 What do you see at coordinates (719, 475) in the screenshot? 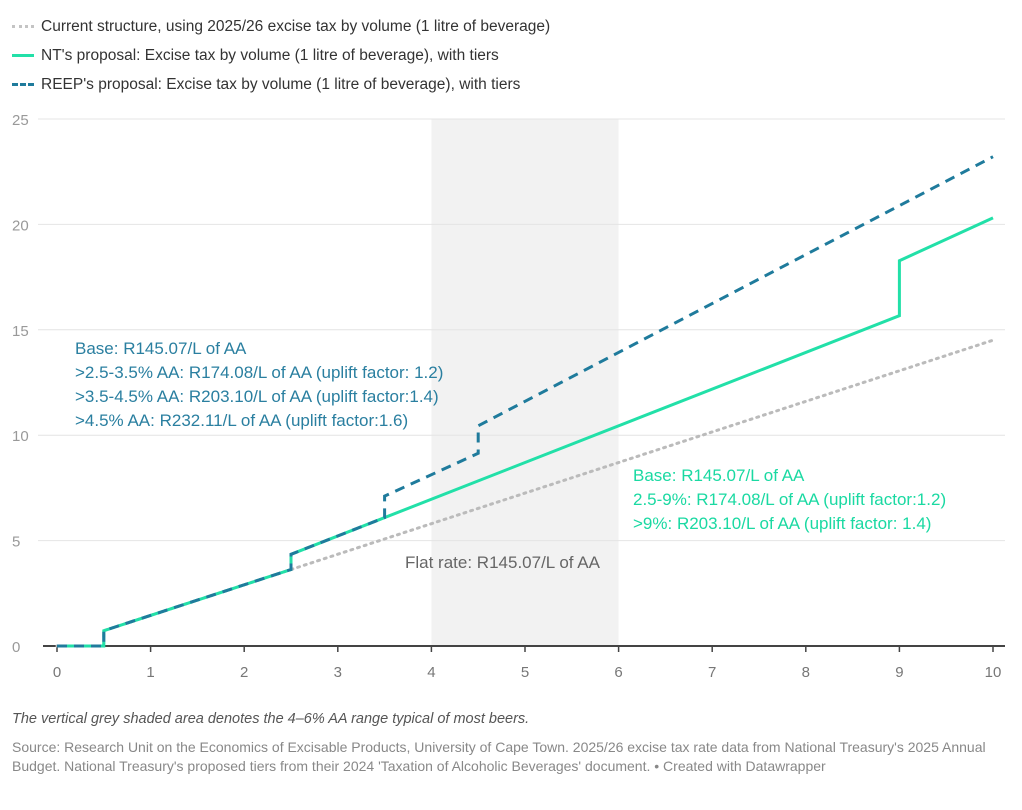
I see `annotation-nt-tier: Base: R145.07/L of AA` at bounding box center [719, 475].